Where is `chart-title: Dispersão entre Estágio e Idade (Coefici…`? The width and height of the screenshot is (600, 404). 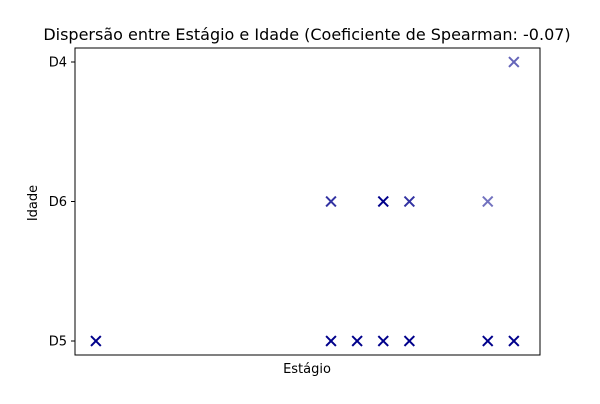 chart-title: Dispersão entre Estágio e Idade (Coefici… is located at coordinates (306, 34).